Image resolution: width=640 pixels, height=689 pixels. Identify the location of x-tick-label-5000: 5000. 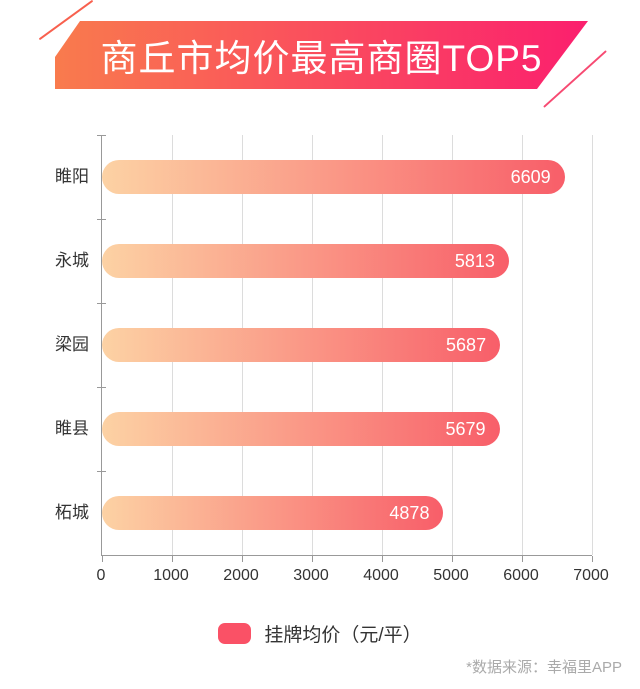
(451, 575).